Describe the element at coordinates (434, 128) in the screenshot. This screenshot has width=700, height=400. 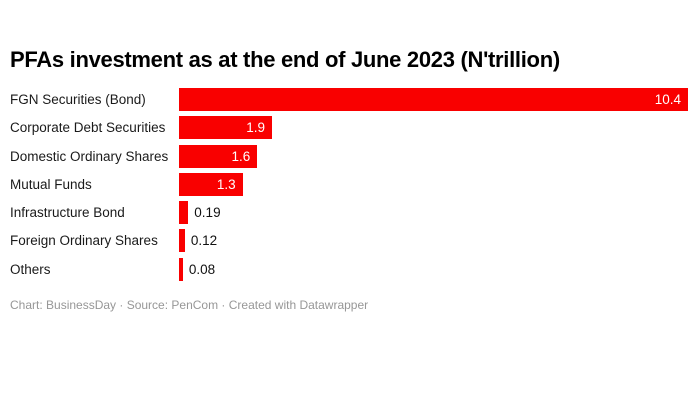
I see `bar-track: 1.9` at that location.